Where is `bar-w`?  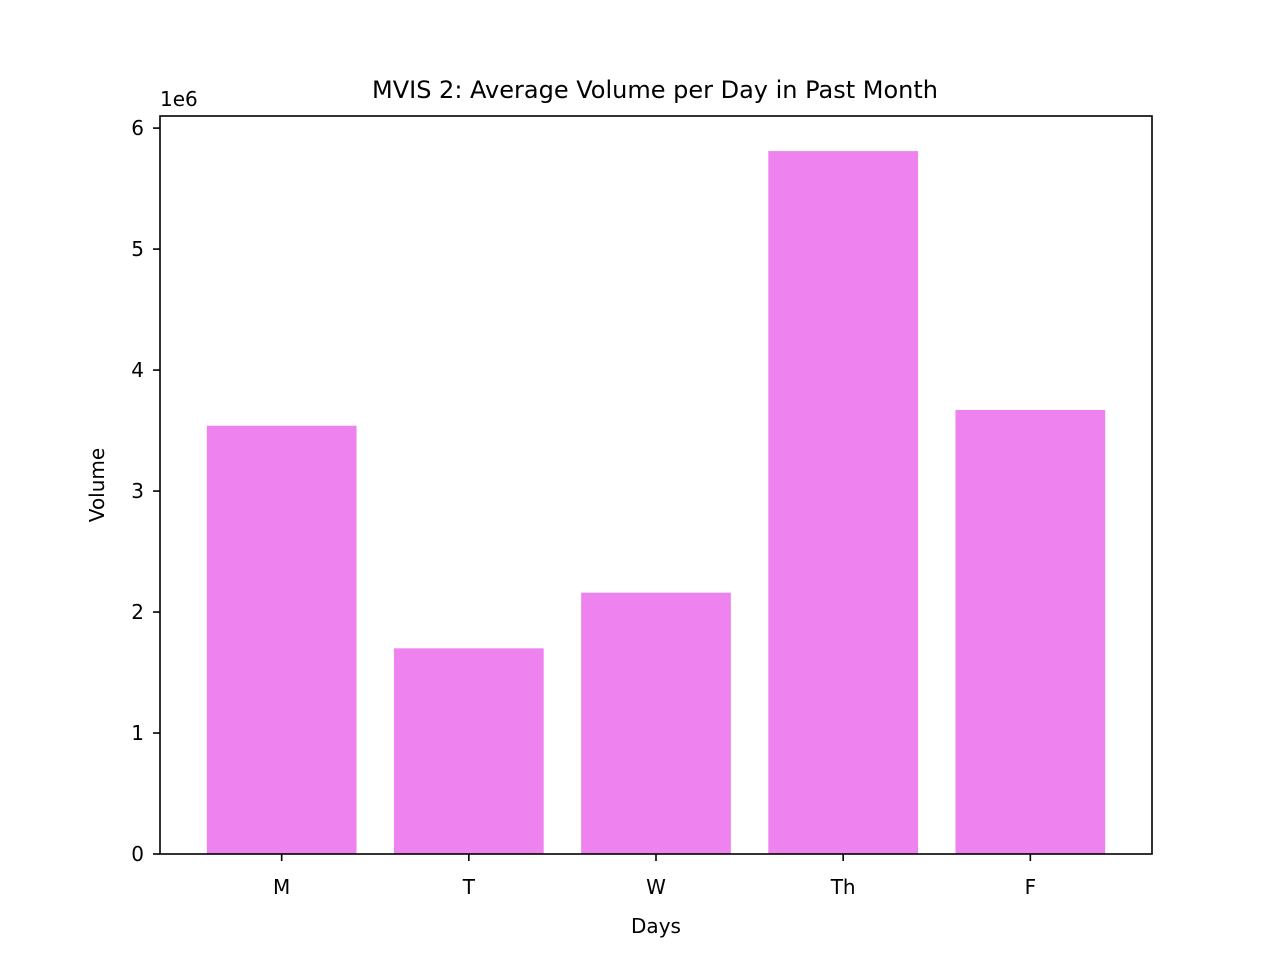
bar-w is located at coordinates (656, 723).